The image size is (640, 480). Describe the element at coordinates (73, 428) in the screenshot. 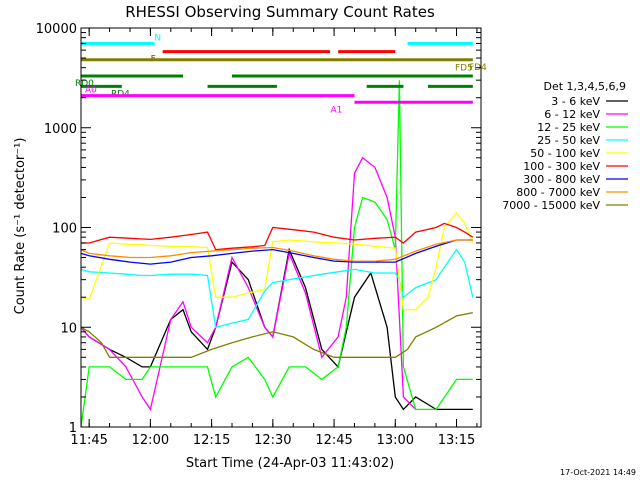

I see `y-tick-label: 1` at that location.